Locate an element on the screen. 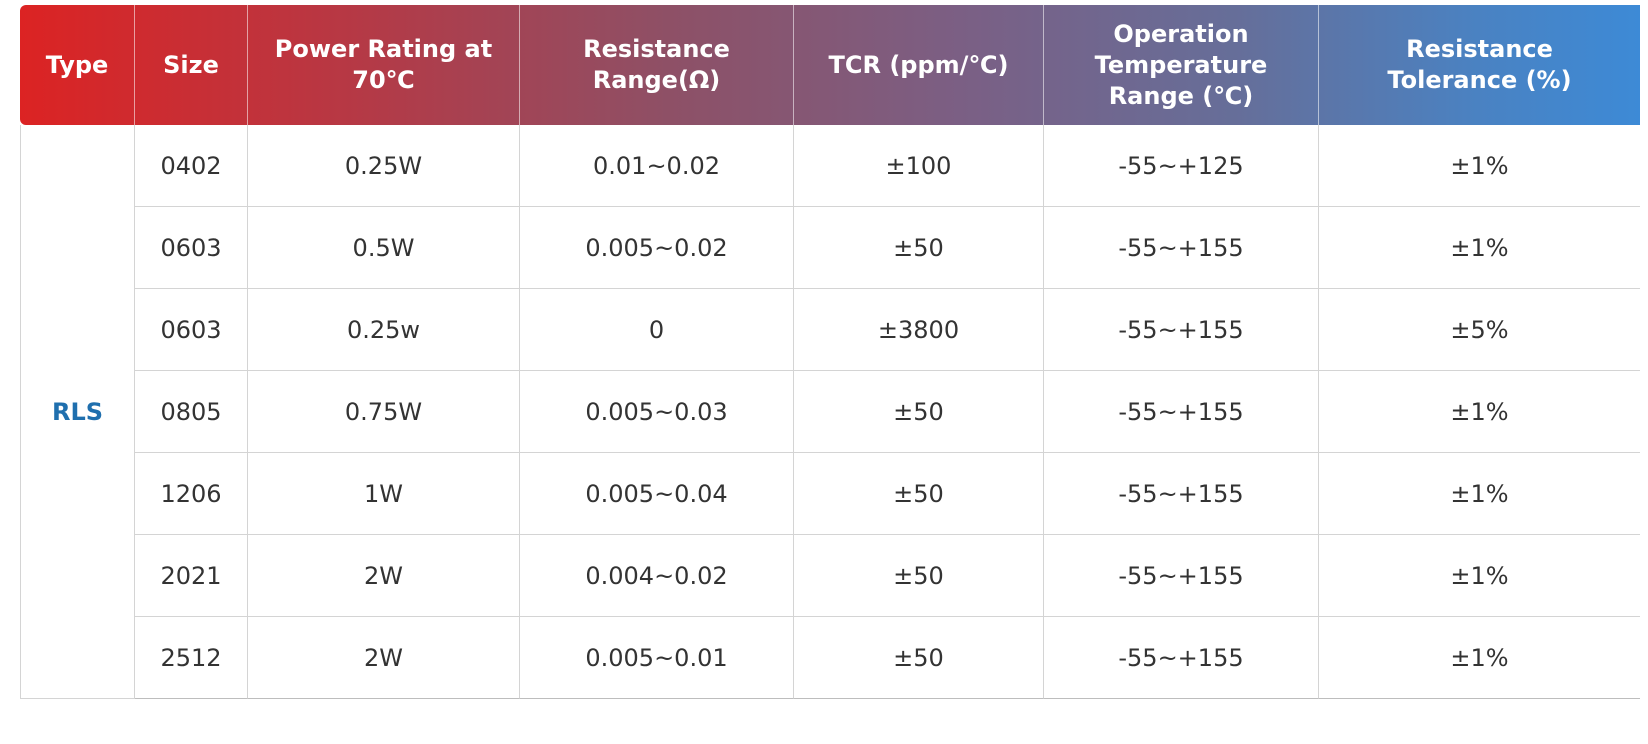 The height and width of the screenshot is (744, 1648). cell-temperature: -55~+125 is located at coordinates (1181, 166).